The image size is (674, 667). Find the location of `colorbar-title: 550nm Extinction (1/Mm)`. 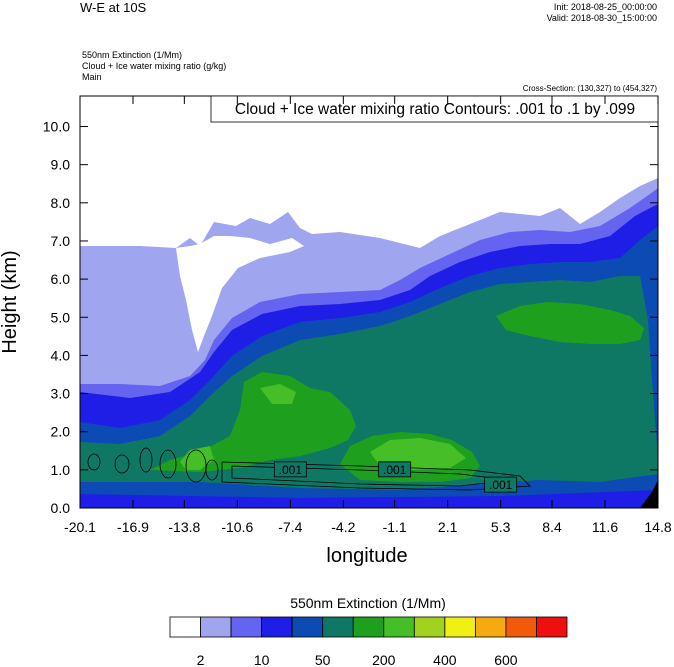

colorbar-title: 550nm Extinction (1/Mm) is located at coordinates (368, 603).